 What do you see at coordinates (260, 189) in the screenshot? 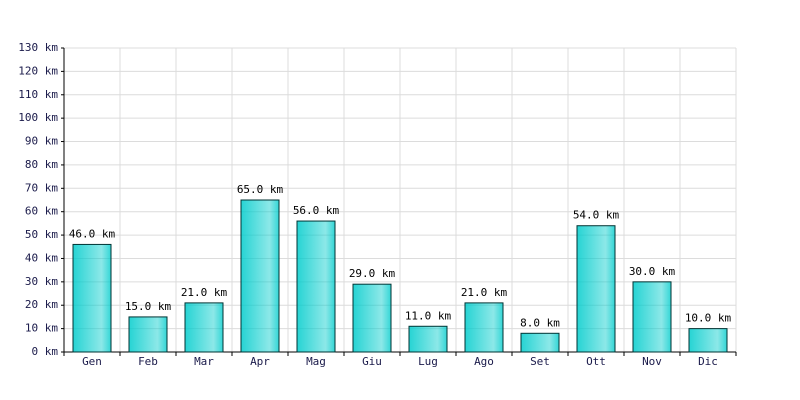
I see `value-label: 65.0 km` at bounding box center [260, 189].